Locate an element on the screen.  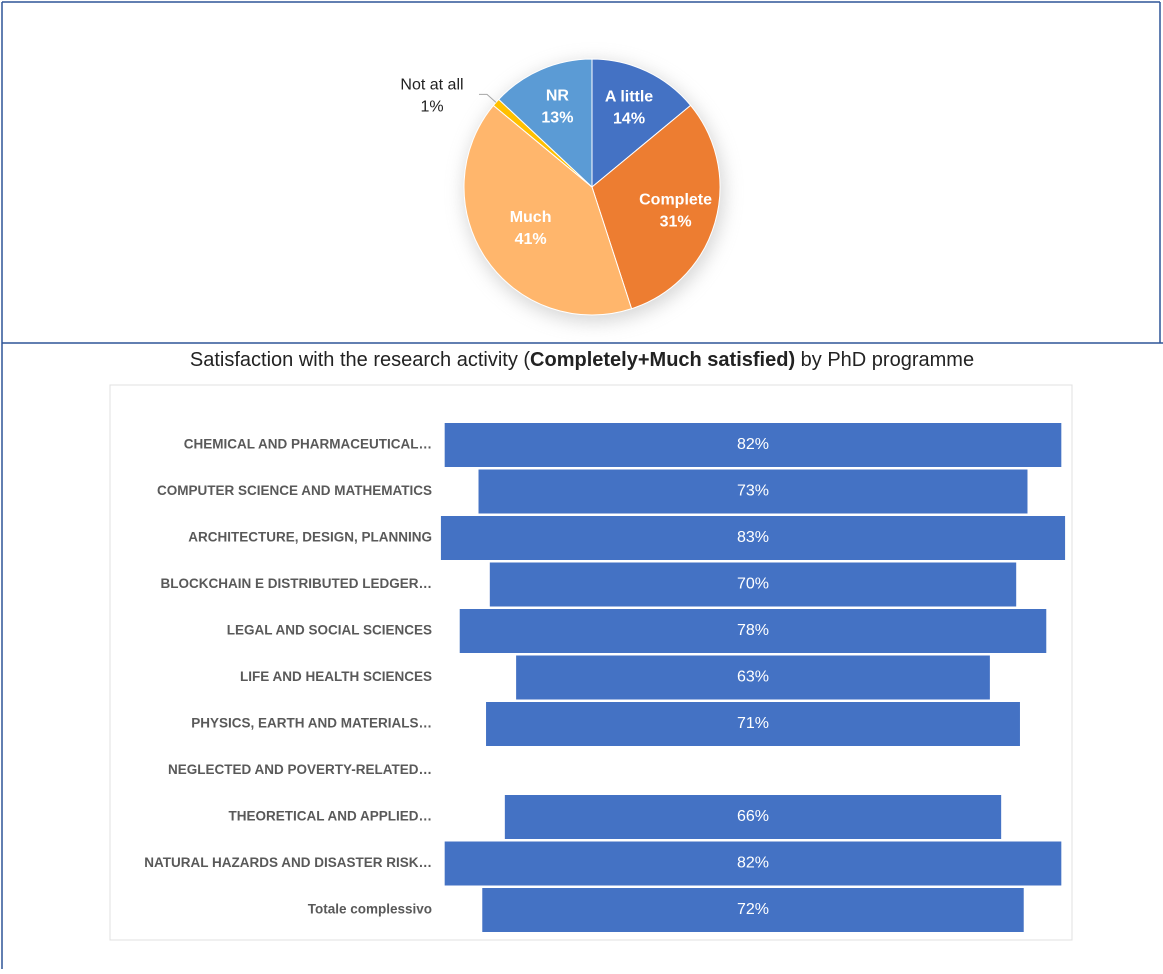
slice-label: NR is located at coordinates (558, 95).